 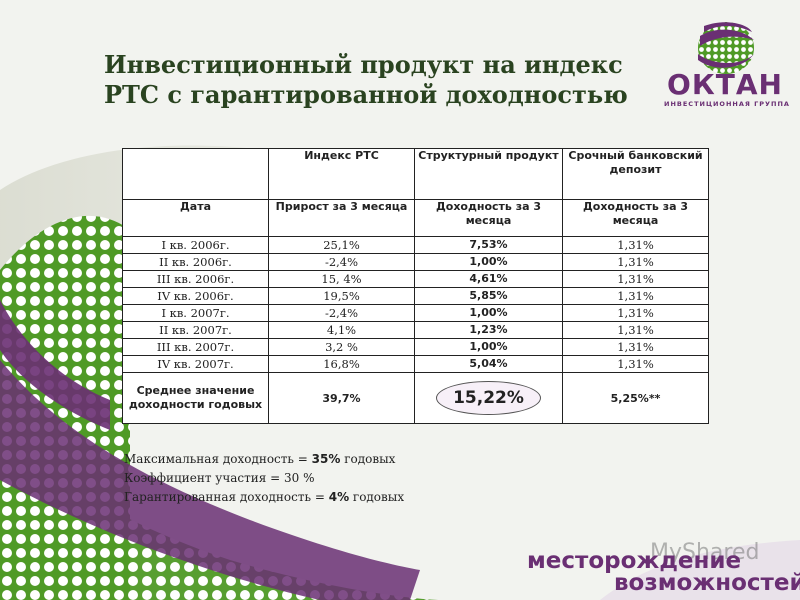 I want to click on summary-rts: 39,7%, so click(x=341, y=398).